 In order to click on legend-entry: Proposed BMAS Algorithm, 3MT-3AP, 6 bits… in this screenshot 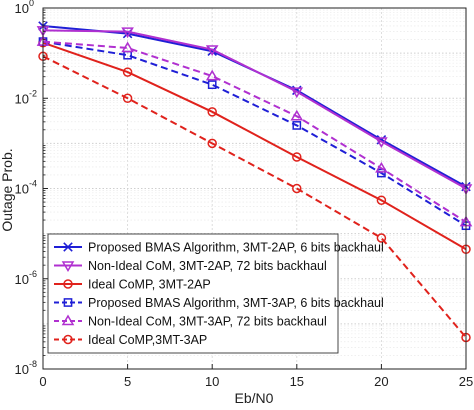, I will do `click(219, 303)`.